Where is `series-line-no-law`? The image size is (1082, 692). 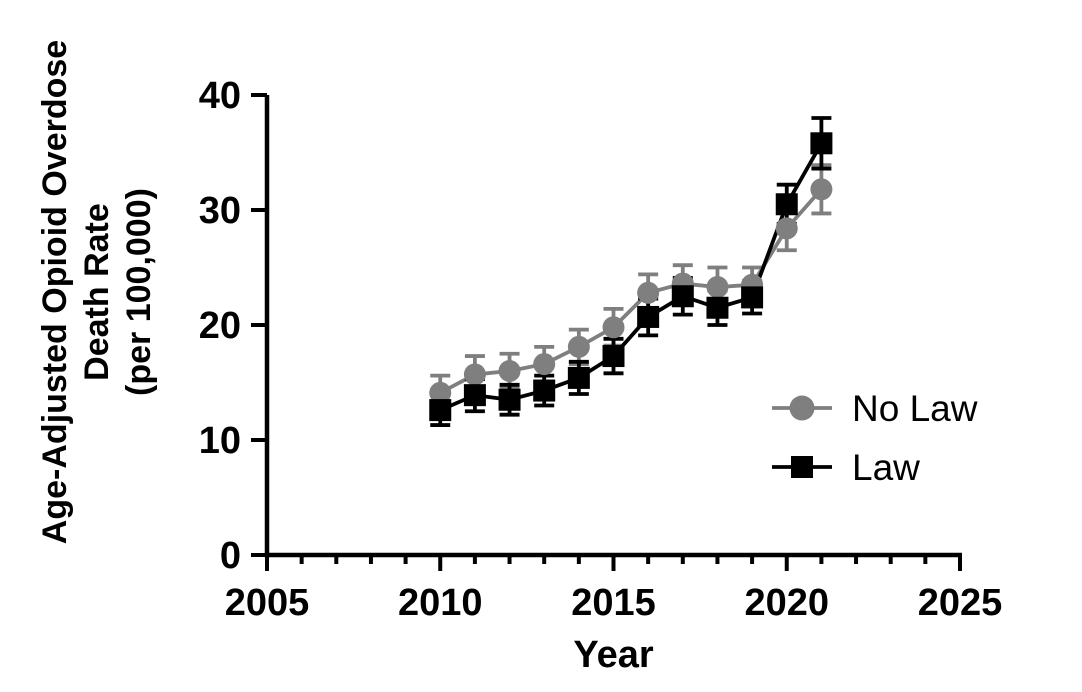
series-line-no-law is located at coordinates (631, 291).